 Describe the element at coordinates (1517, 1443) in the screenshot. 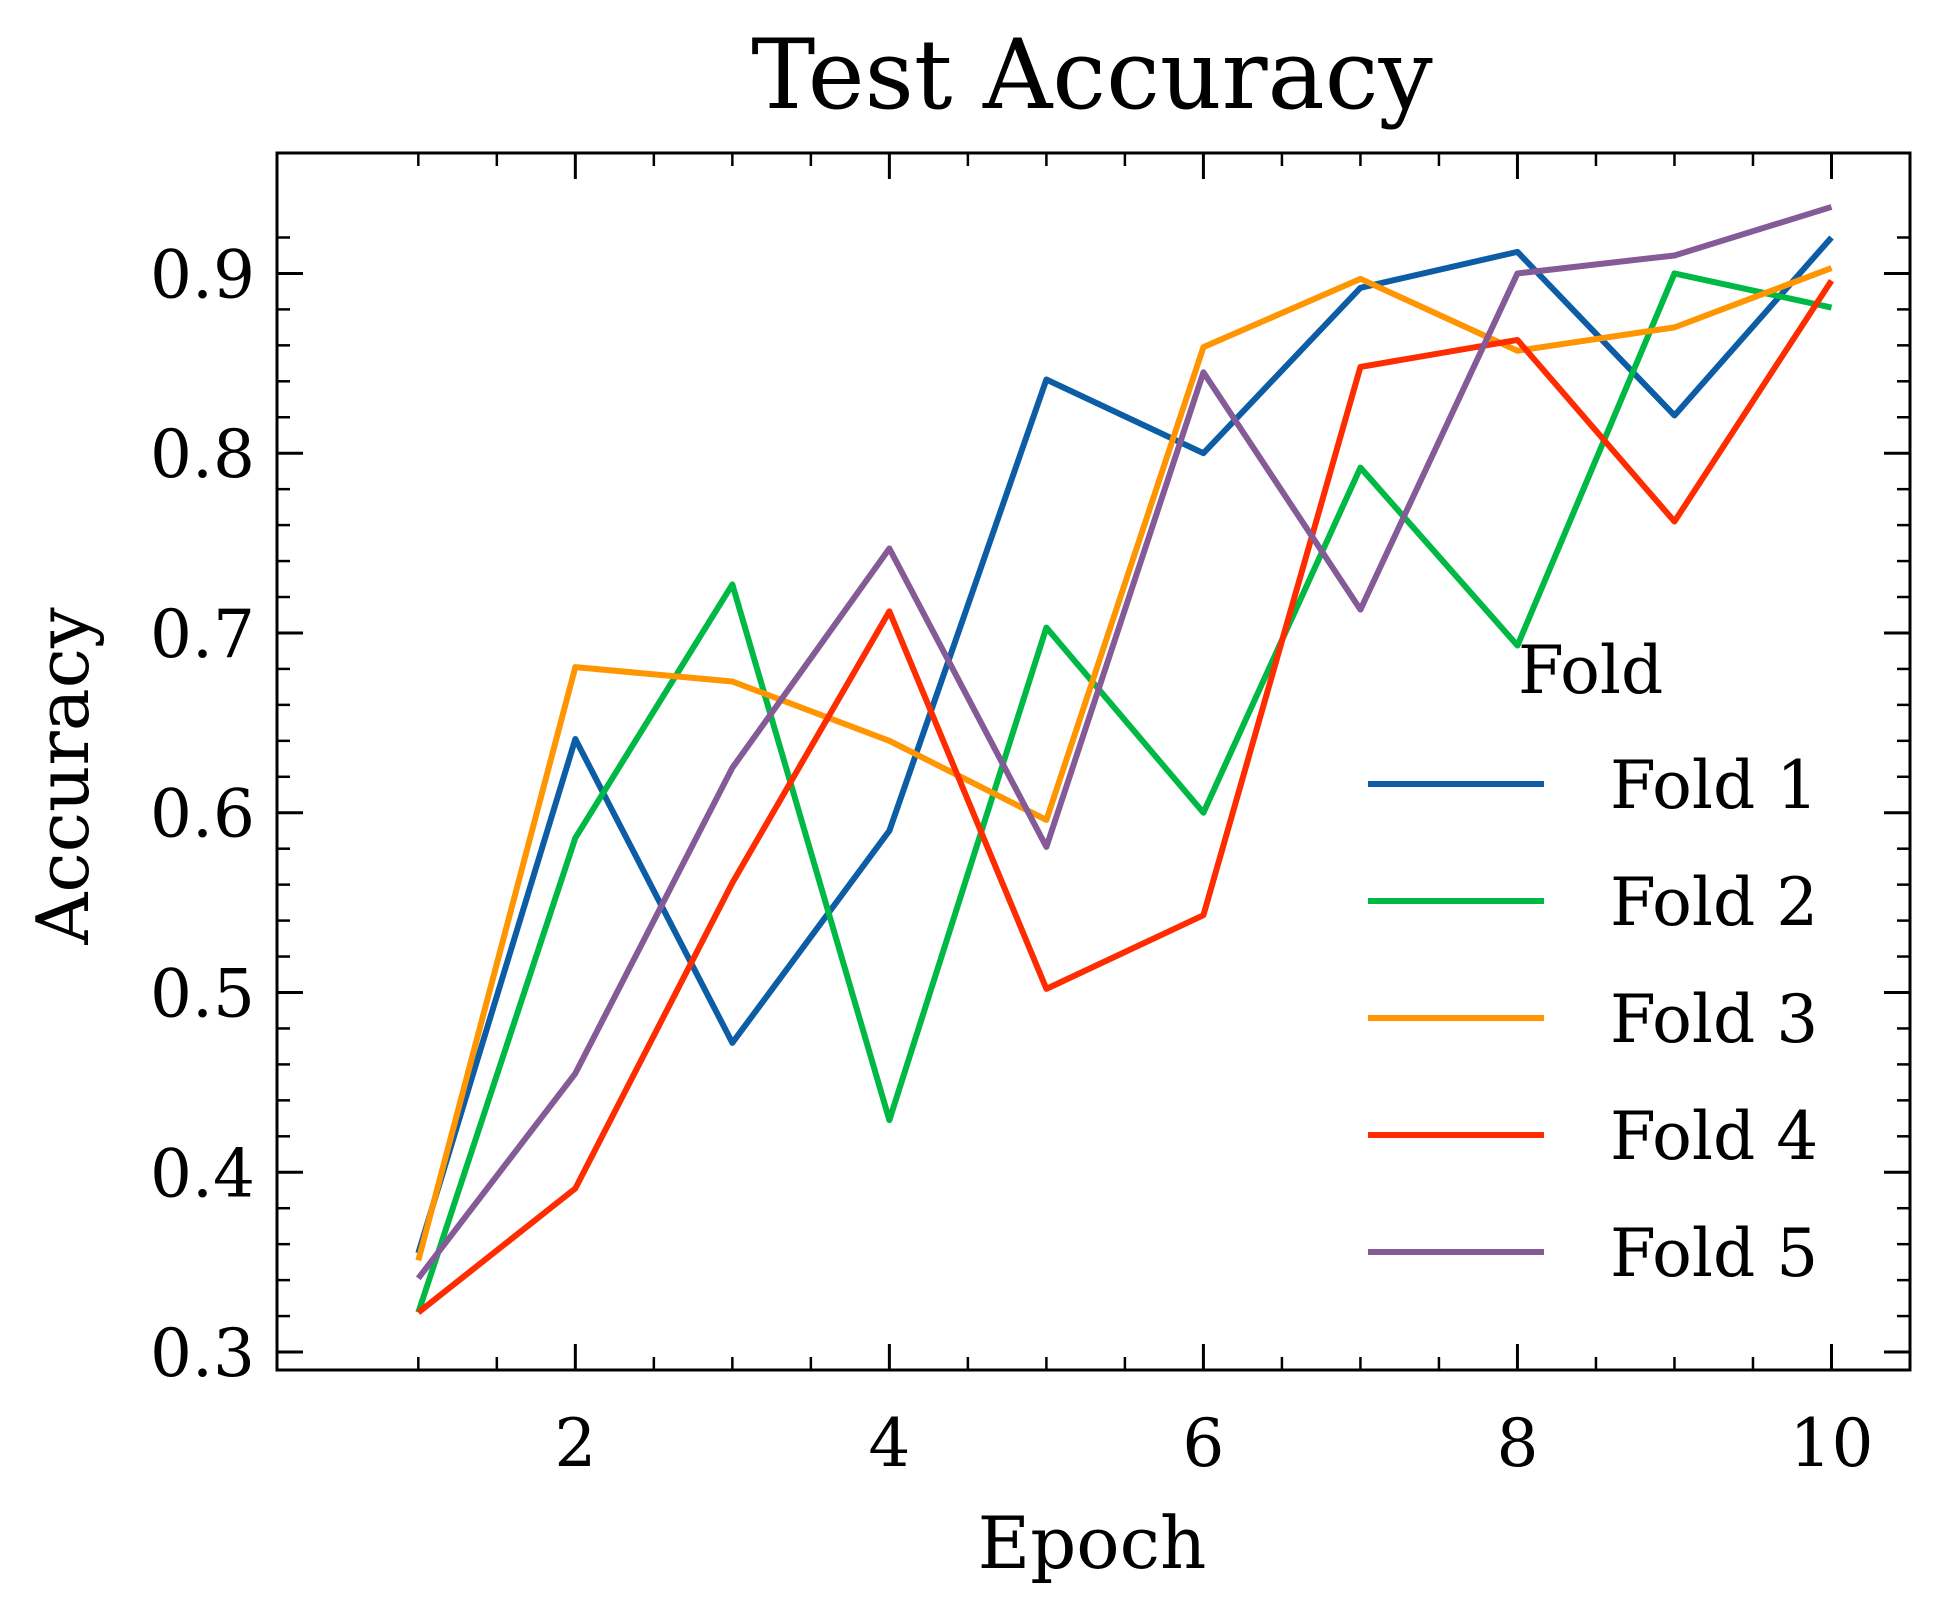

I see `x-tick-label: 8` at that location.